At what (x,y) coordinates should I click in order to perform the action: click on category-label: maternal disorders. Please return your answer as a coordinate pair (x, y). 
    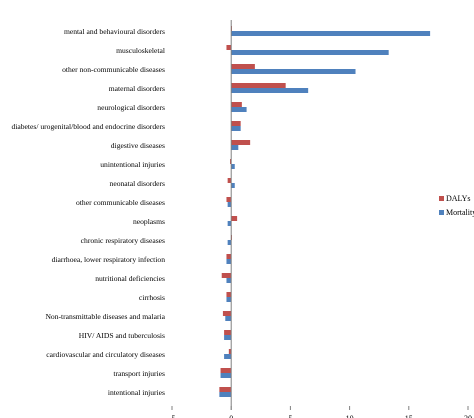
    Looking at the image, I should click on (137, 88).